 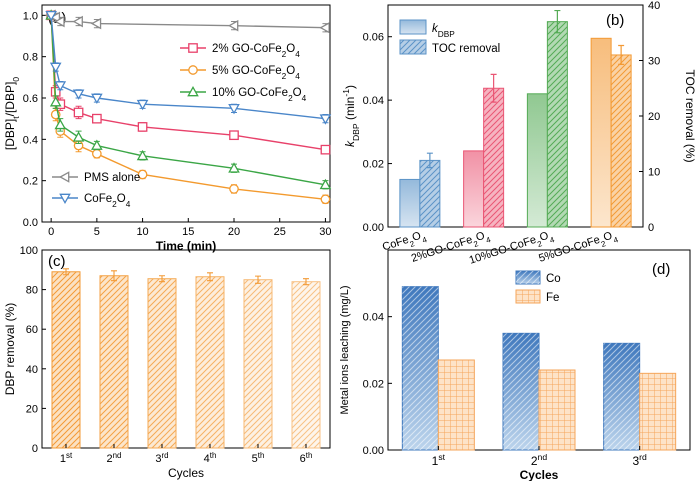 What do you see at coordinates (351, 116) in the screenshot?
I see `y-axis-label: kDBP (min-1)` at bounding box center [351, 116].